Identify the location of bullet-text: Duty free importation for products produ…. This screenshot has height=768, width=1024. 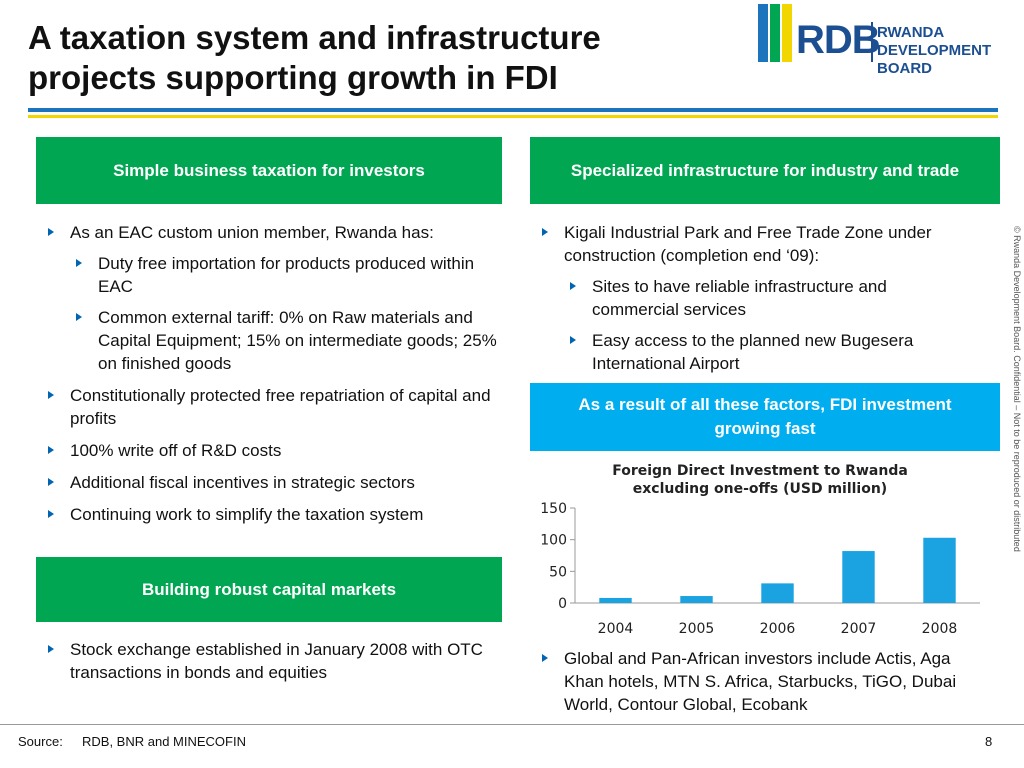
(286, 275).